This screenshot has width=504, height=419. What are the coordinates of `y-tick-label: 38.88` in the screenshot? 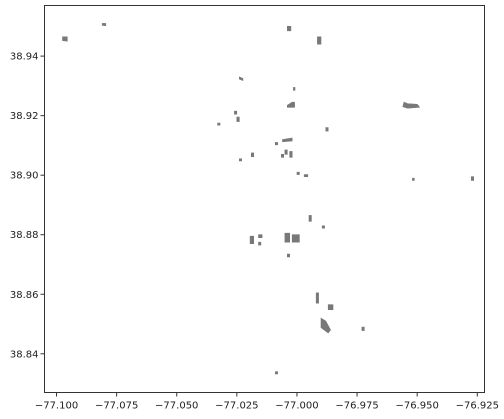 It's located at (24, 235).